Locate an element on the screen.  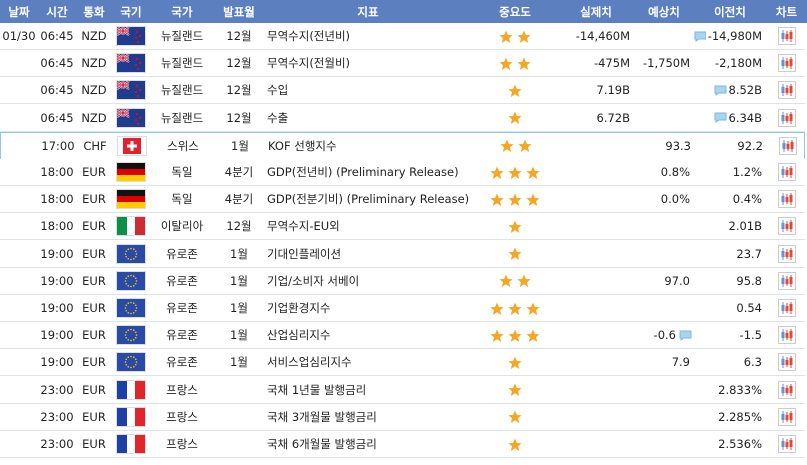
event-row: 19:00 EUR 유로존 1월 기대인플레이션 23.7 is located at coordinates (402, 254).